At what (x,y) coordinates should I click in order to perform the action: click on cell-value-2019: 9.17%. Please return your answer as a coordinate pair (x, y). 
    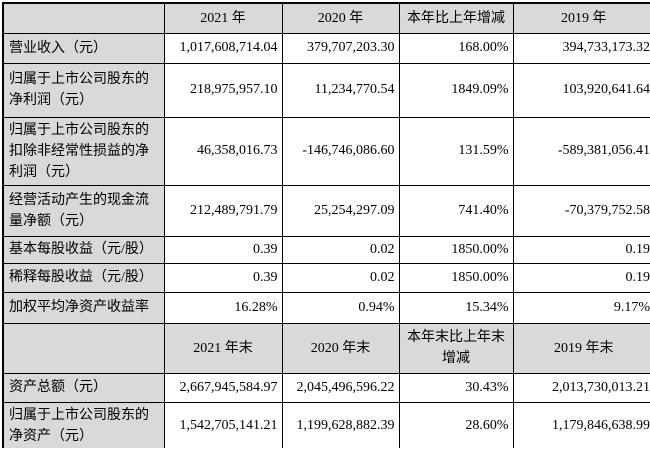
    Looking at the image, I should click on (581, 307).